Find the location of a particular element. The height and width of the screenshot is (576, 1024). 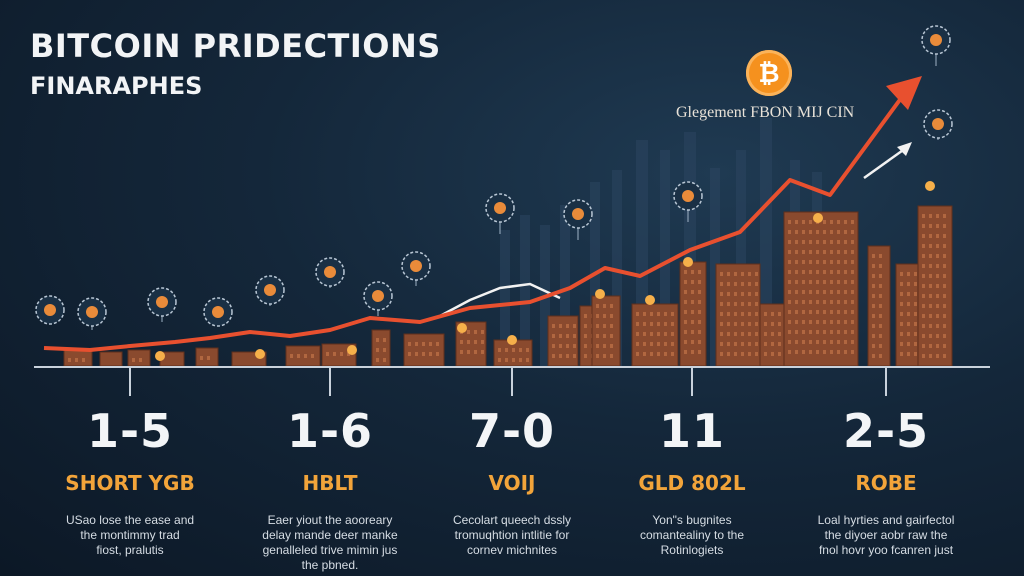

milestone-number: 7-0 is located at coordinates (512, 431).